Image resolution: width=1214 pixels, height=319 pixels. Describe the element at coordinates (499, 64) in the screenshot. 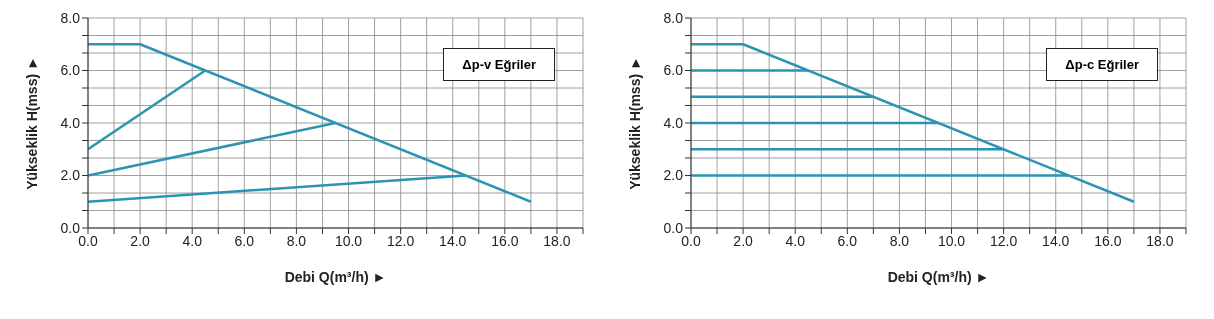

I see `annotation: Δp-v Eğriler` at that location.